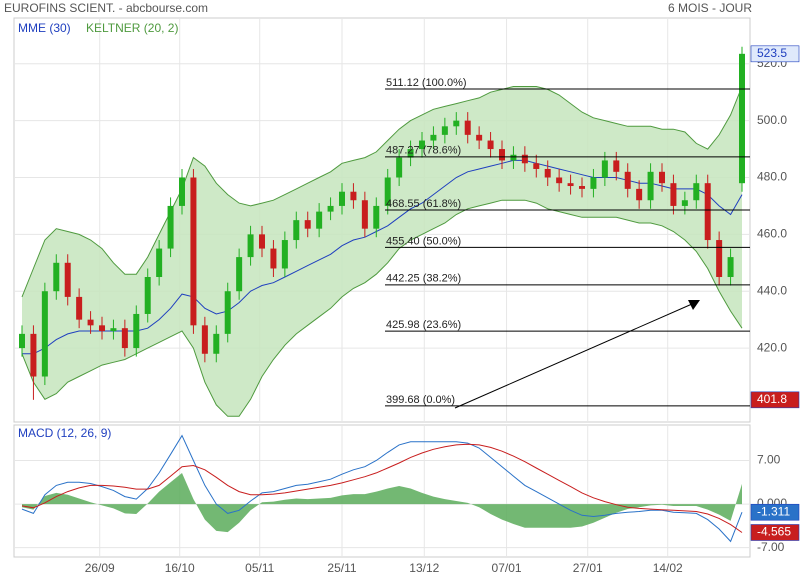 This screenshot has height=580, width=800. Describe the element at coordinates (710, 8) in the screenshot. I see `header-period: 6 MOIS - JOUR` at that location.